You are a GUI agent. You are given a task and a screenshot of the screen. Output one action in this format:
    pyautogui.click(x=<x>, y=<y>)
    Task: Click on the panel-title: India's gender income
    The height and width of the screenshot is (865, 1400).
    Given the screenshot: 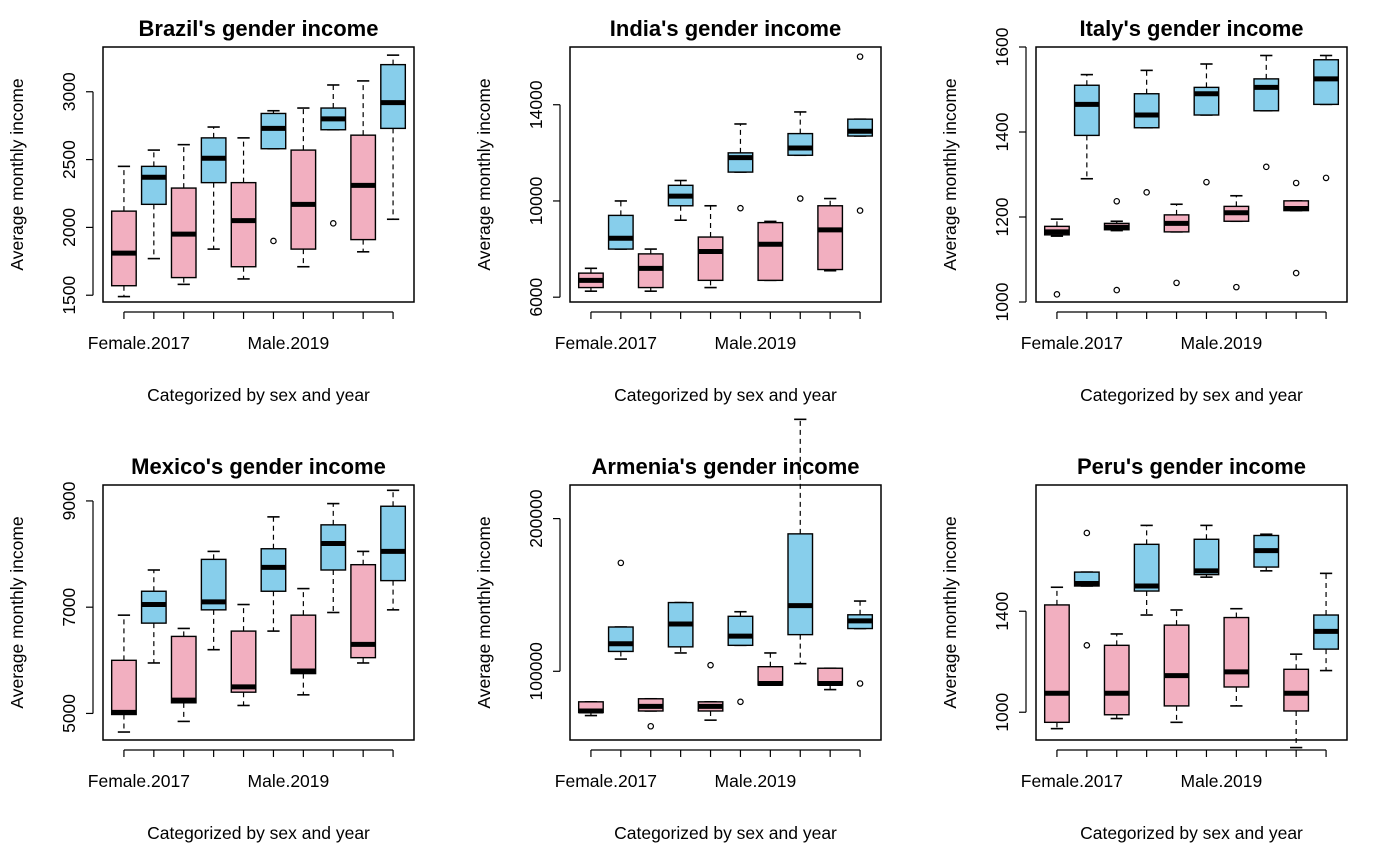 What is the action you would take?
    pyautogui.click(x=725, y=28)
    